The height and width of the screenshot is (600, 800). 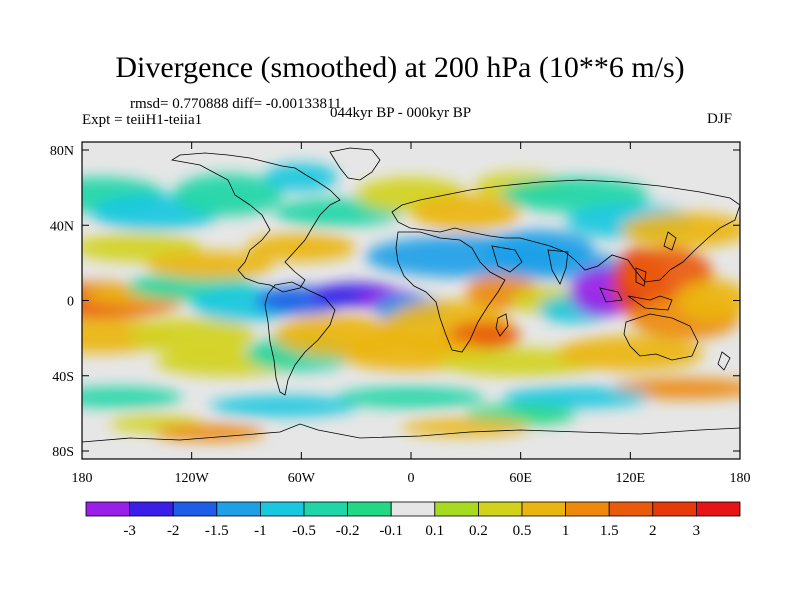 What do you see at coordinates (70, 302) in the screenshot?
I see `y-tick-label: 0` at bounding box center [70, 302].